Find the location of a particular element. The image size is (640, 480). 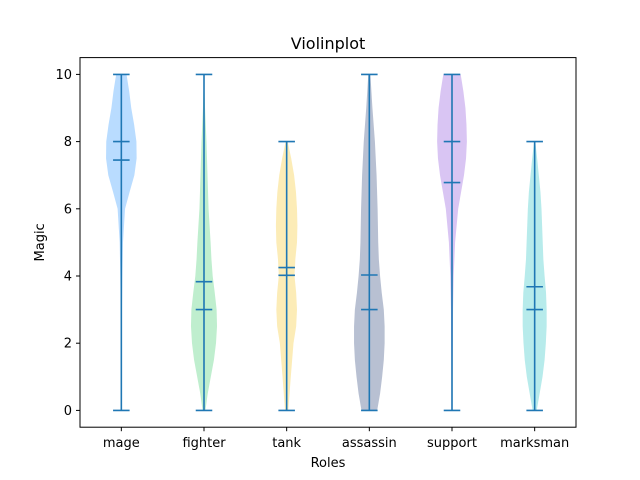

x-axis-label: Roles is located at coordinates (328, 463).